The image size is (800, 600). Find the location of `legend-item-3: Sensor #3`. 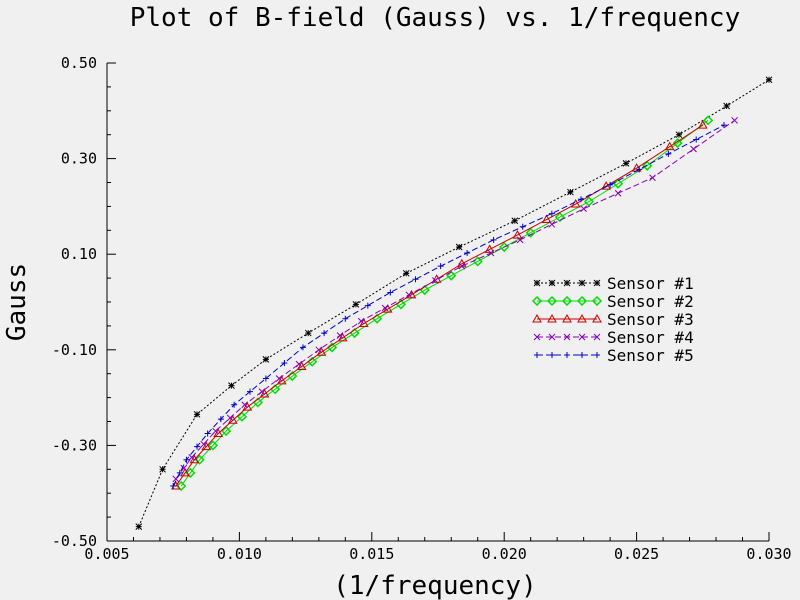

legend-item-3: Sensor #3 is located at coordinates (613, 319).